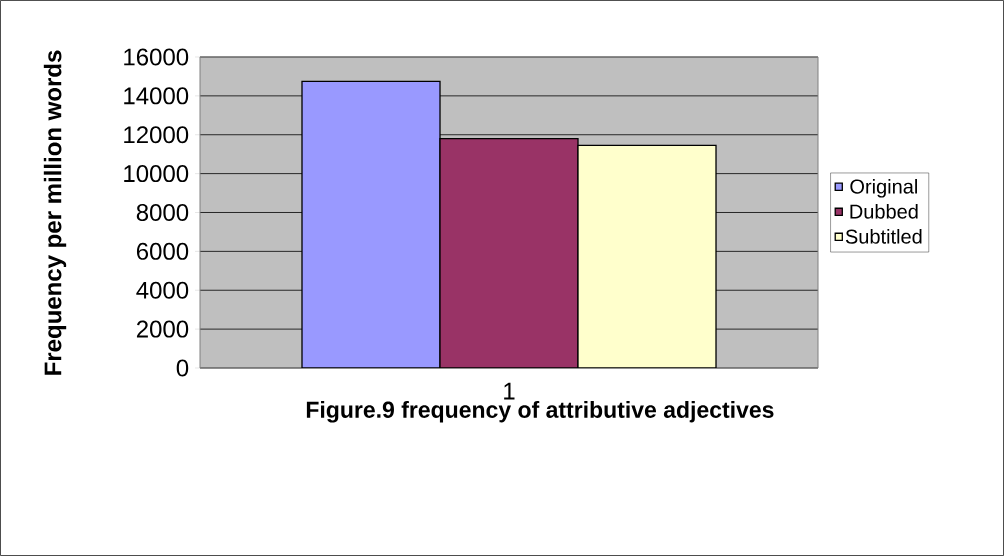 This screenshot has height=556, width=1004. Describe the element at coordinates (182, 368) in the screenshot. I see `y-tick-label: 0` at that location.